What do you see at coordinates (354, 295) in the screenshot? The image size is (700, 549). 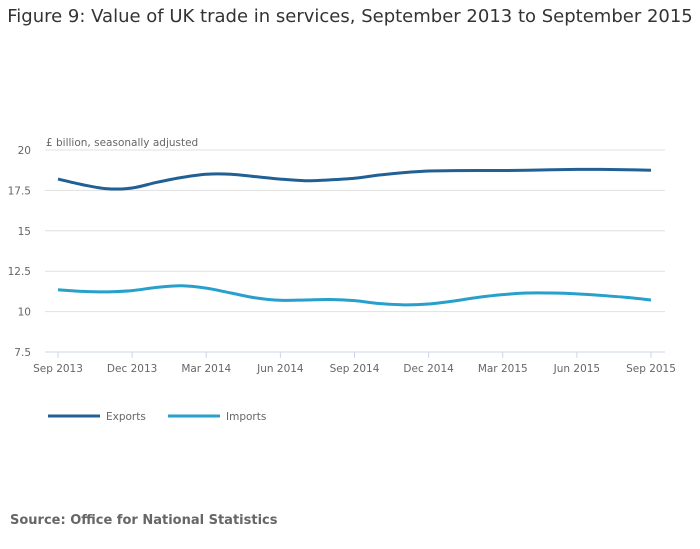 I see `series-line-imports` at bounding box center [354, 295].